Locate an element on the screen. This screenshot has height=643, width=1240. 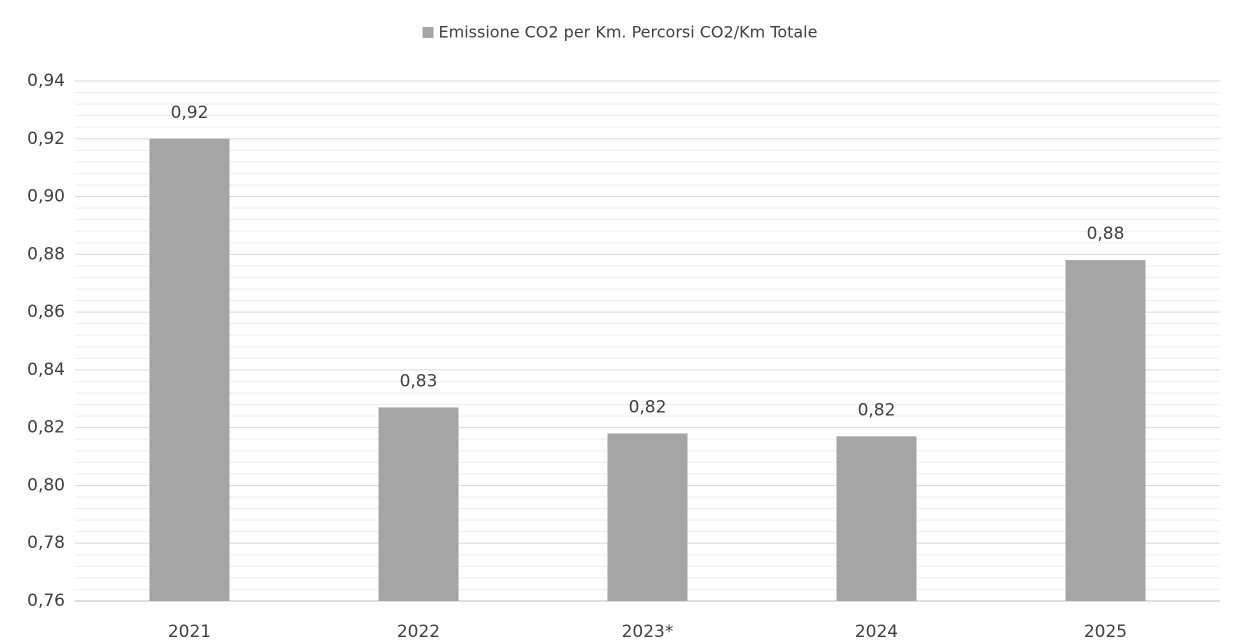
x-tick-label: 2025 is located at coordinates (1105, 632).